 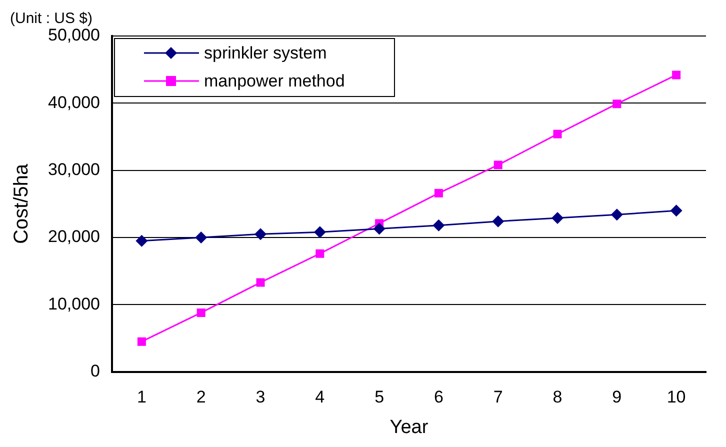 What do you see at coordinates (439, 397) in the screenshot?
I see `x-tick-label: 6` at bounding box center [439, 397].